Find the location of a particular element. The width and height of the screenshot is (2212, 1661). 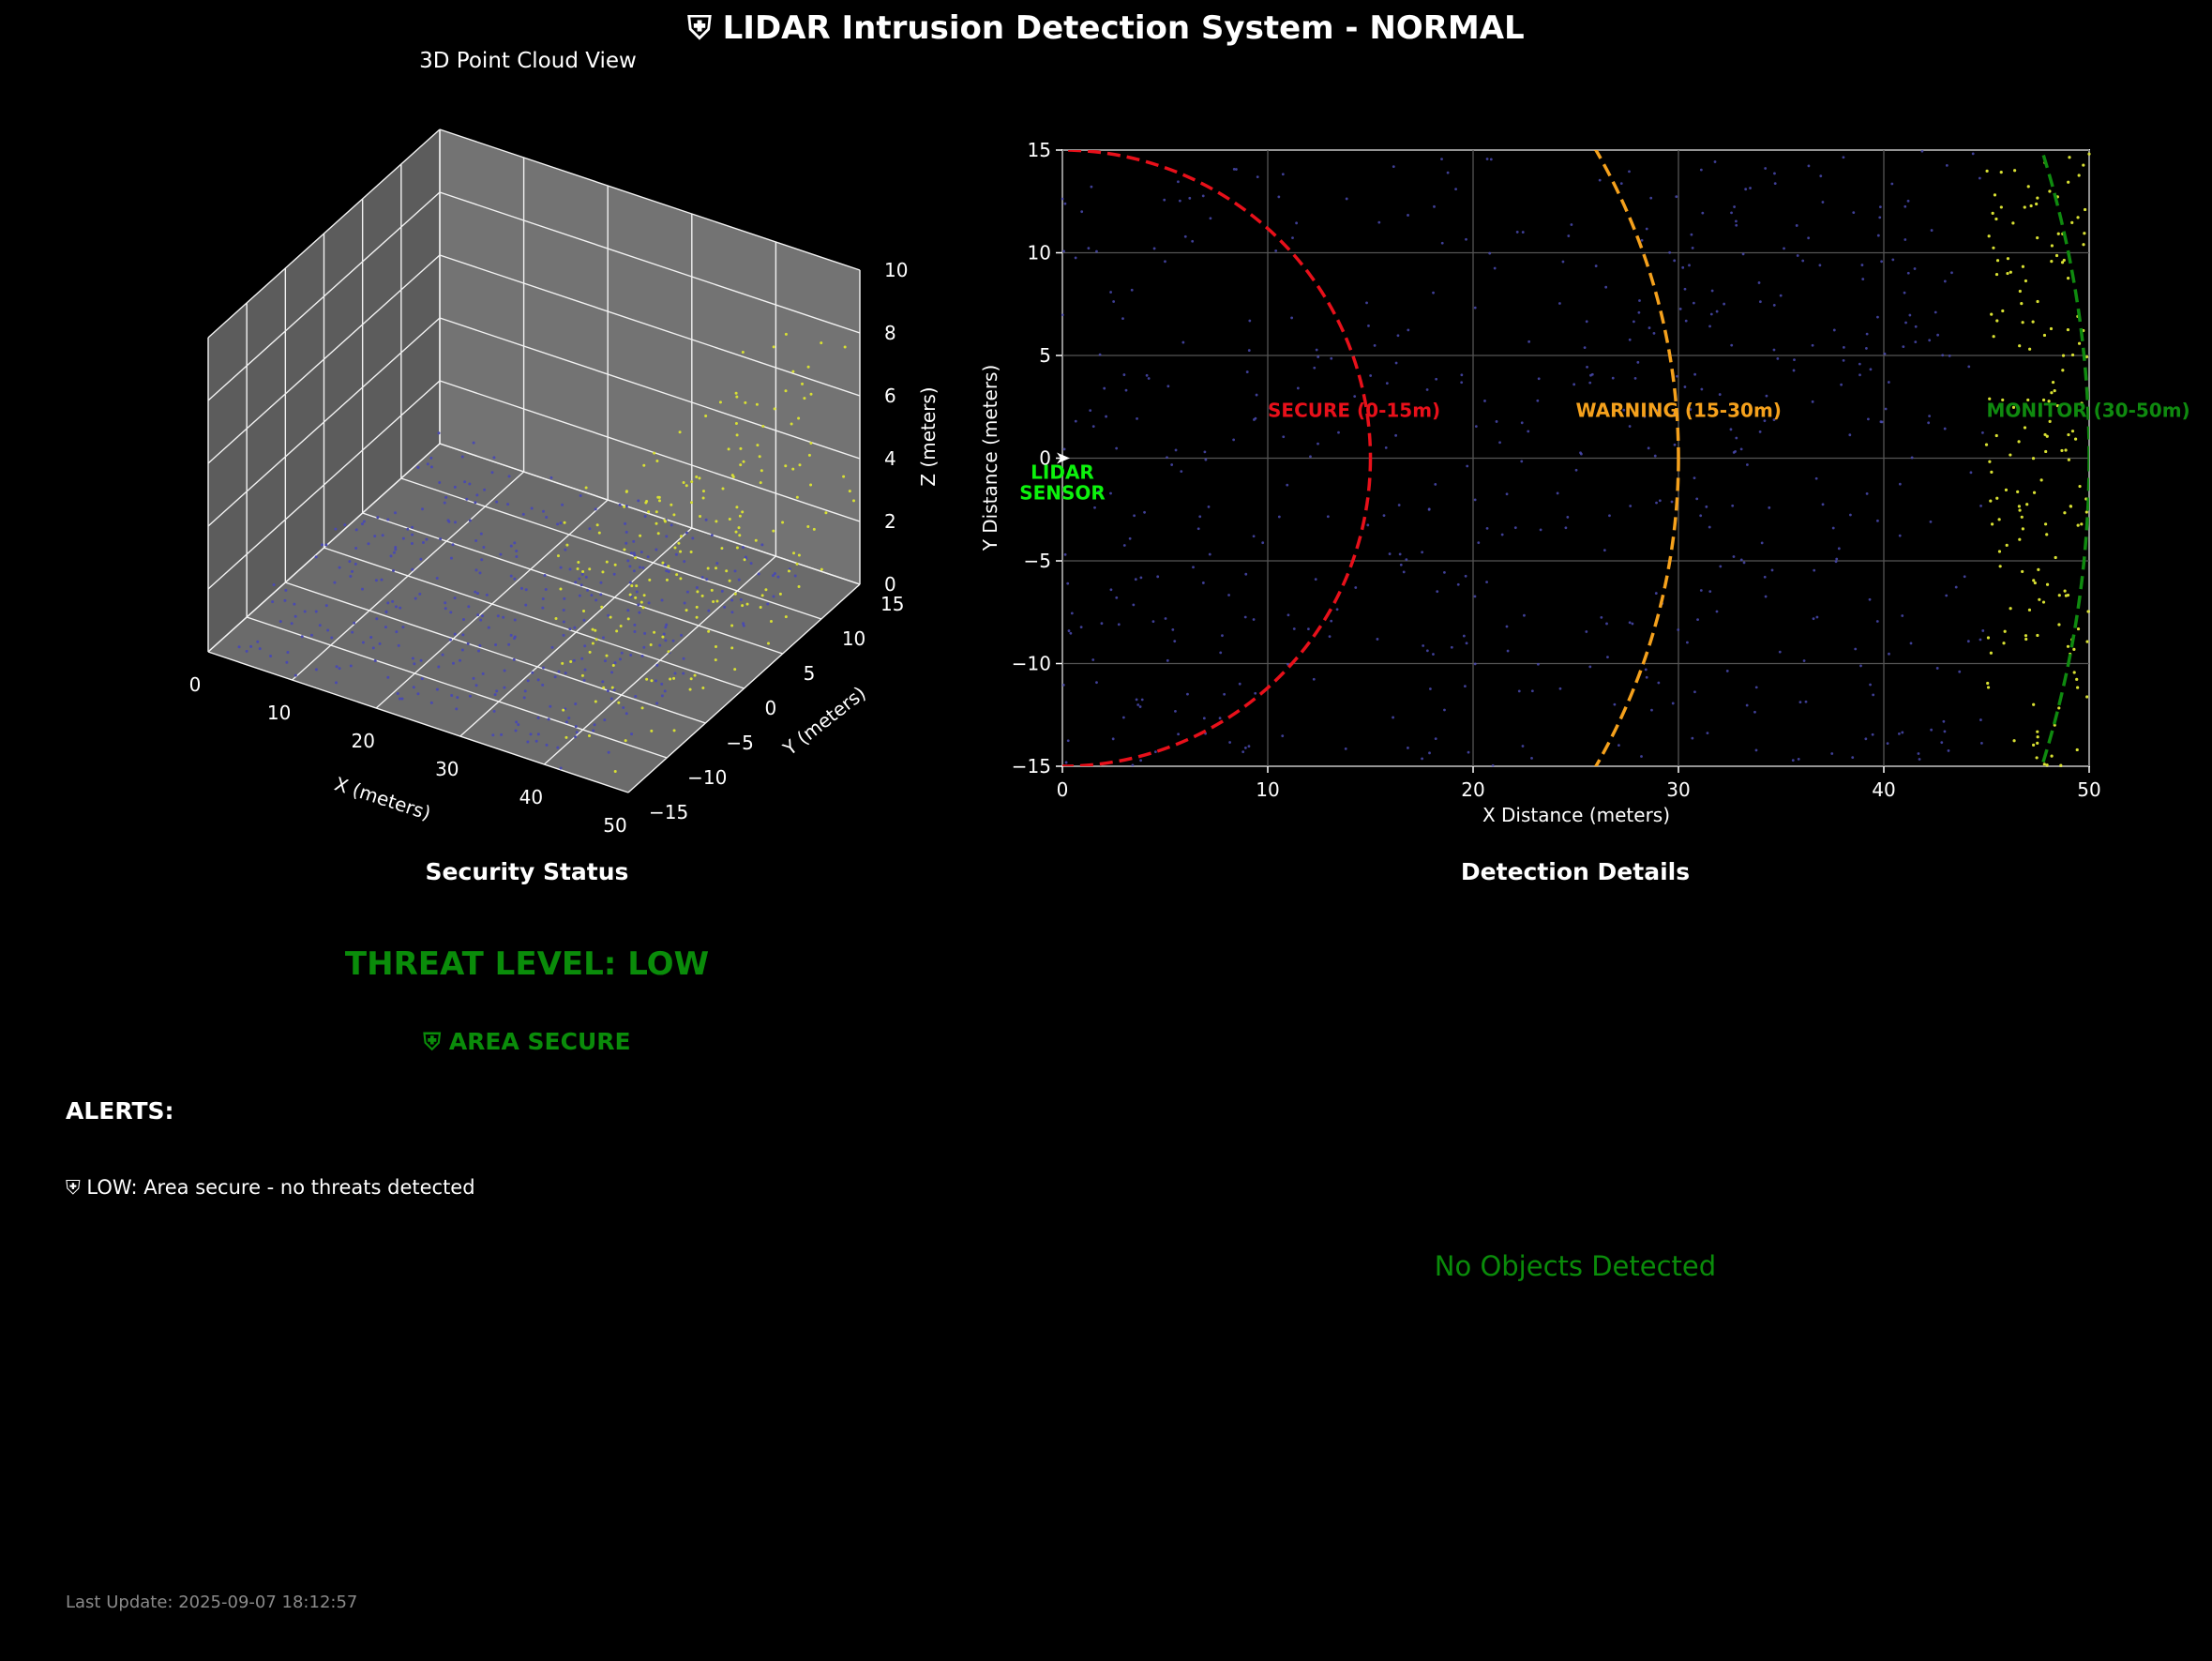

zone-label: MONITOR (30-50m) is located at coordinates (2088, 411).